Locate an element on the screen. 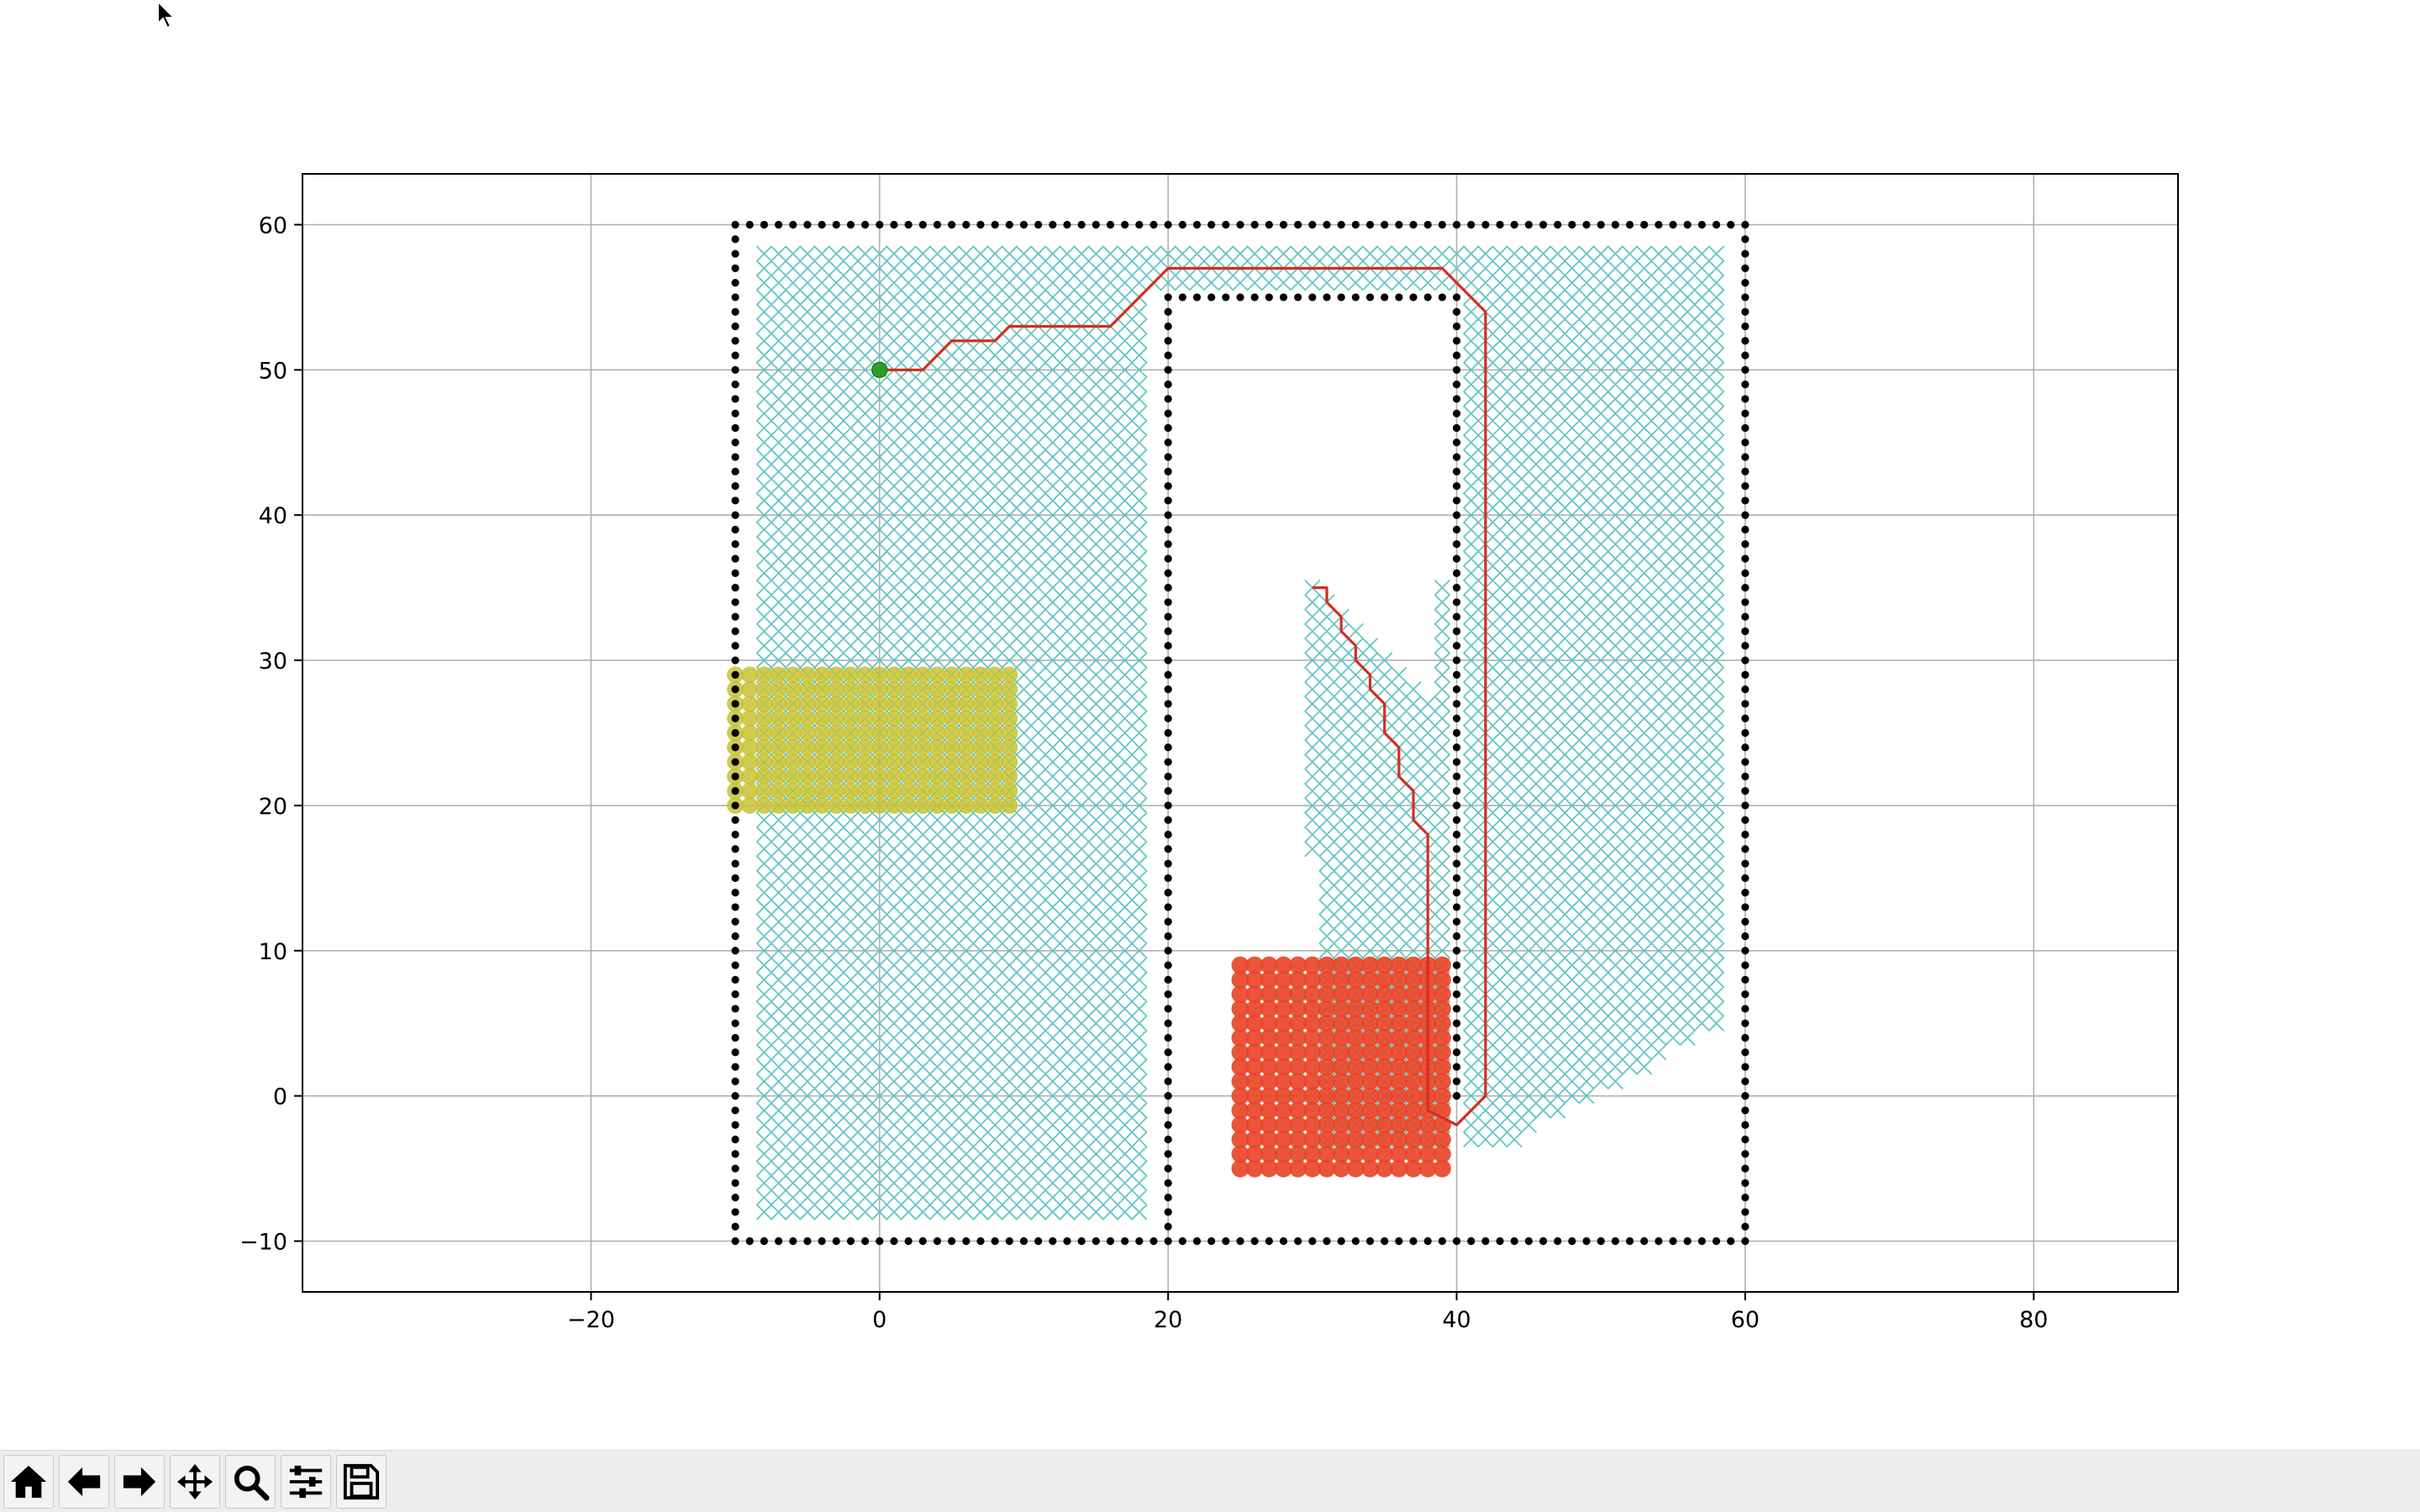 The image size is (2420, 1512). start-marker is located at coordinates (879, 370).